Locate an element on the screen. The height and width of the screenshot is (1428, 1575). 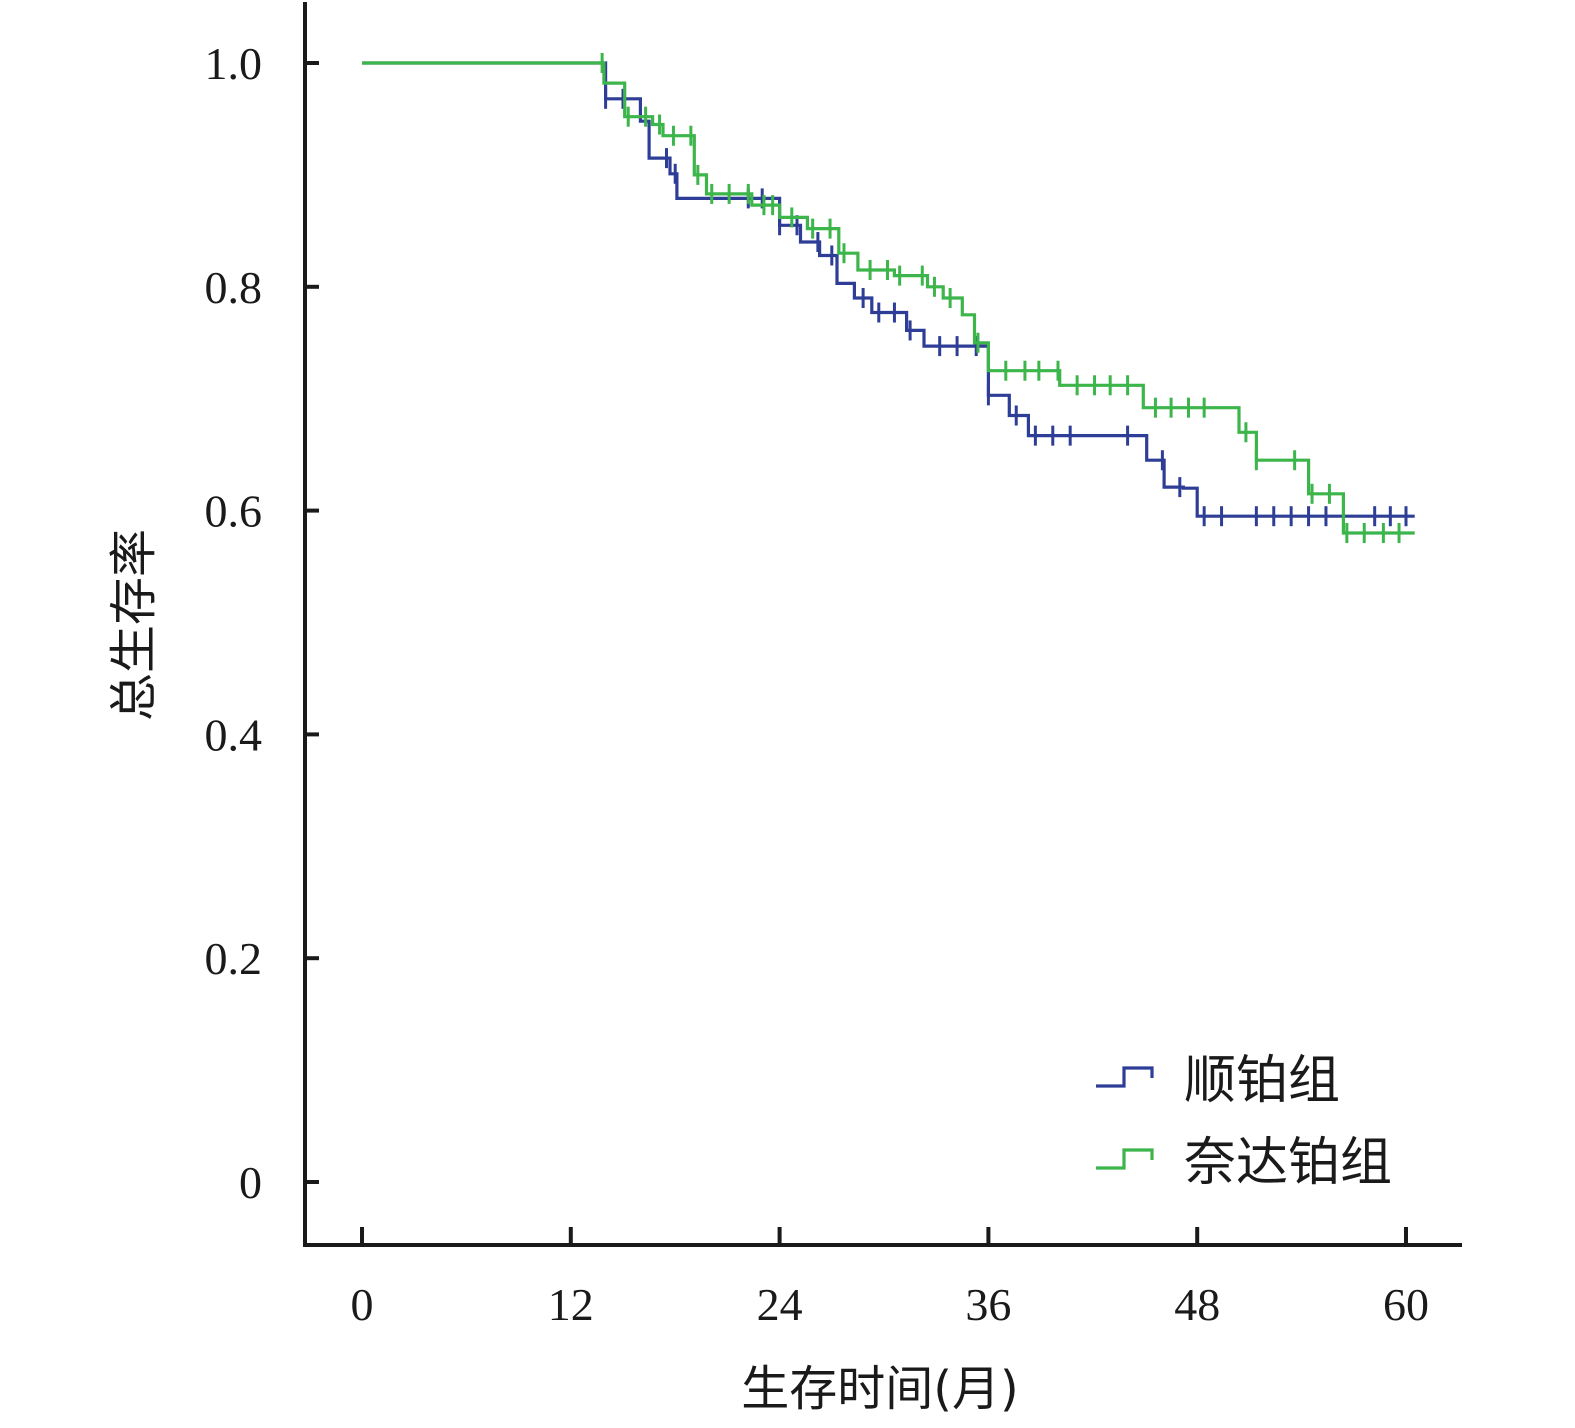
y-tick-label: 1.0 is located at coordinates (234, 63).